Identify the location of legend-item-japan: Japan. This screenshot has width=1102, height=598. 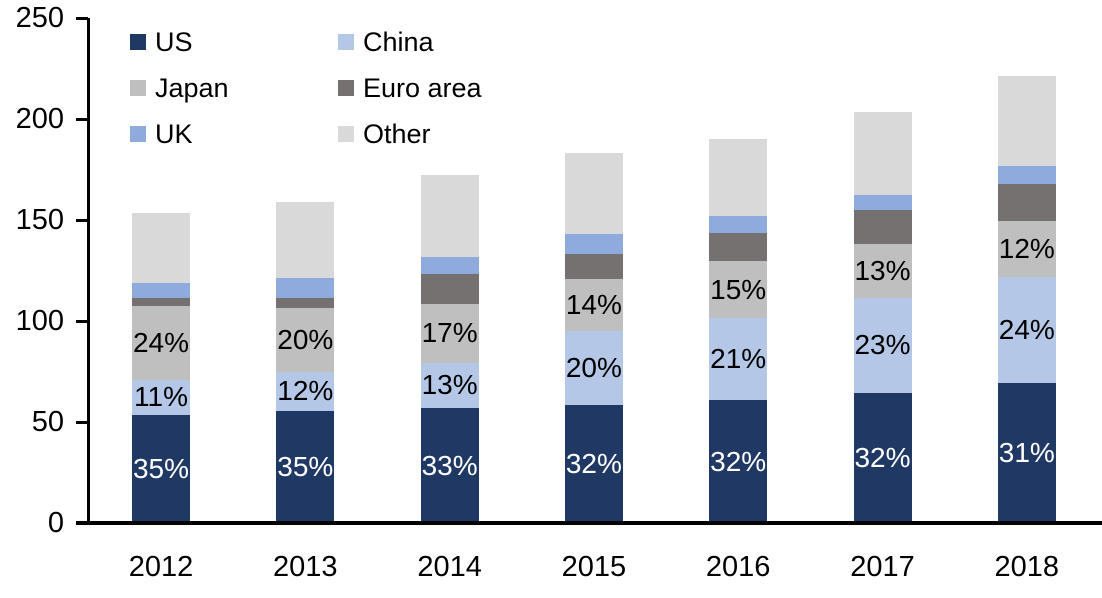
(179, 88).